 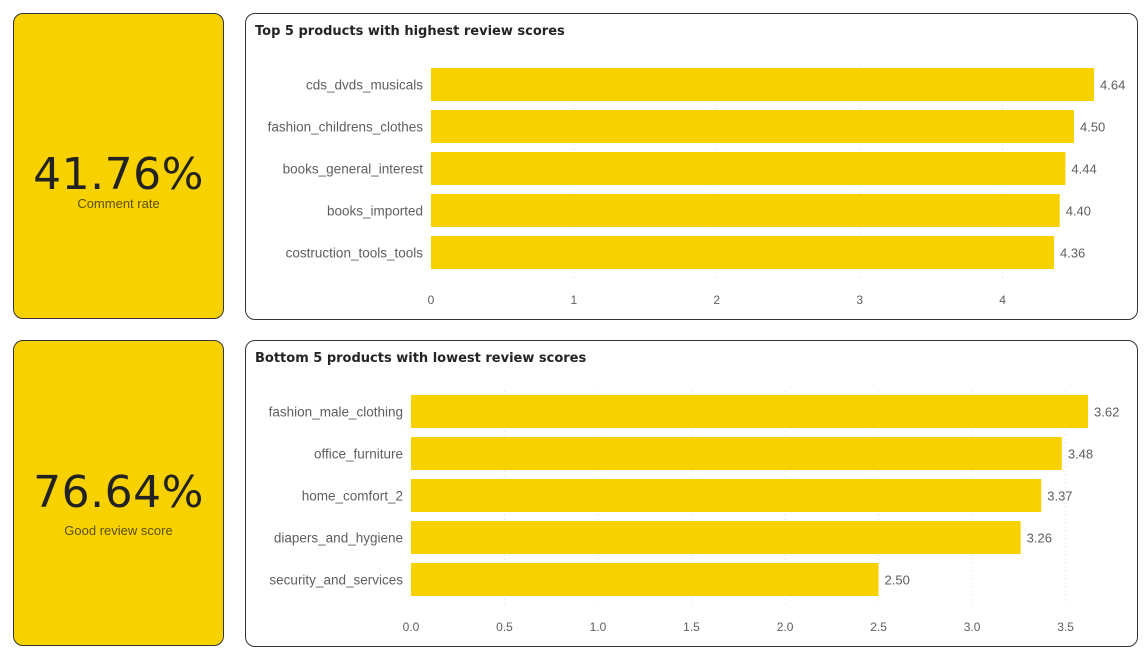 I want to click on category-label: fashion_male_clothing, so click(x=336, y=412).